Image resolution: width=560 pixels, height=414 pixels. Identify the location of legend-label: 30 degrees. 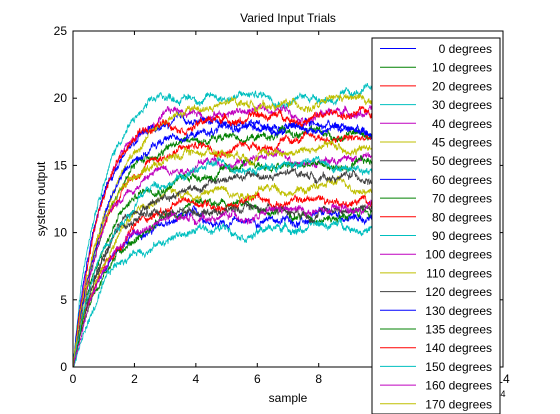
(462, 105).